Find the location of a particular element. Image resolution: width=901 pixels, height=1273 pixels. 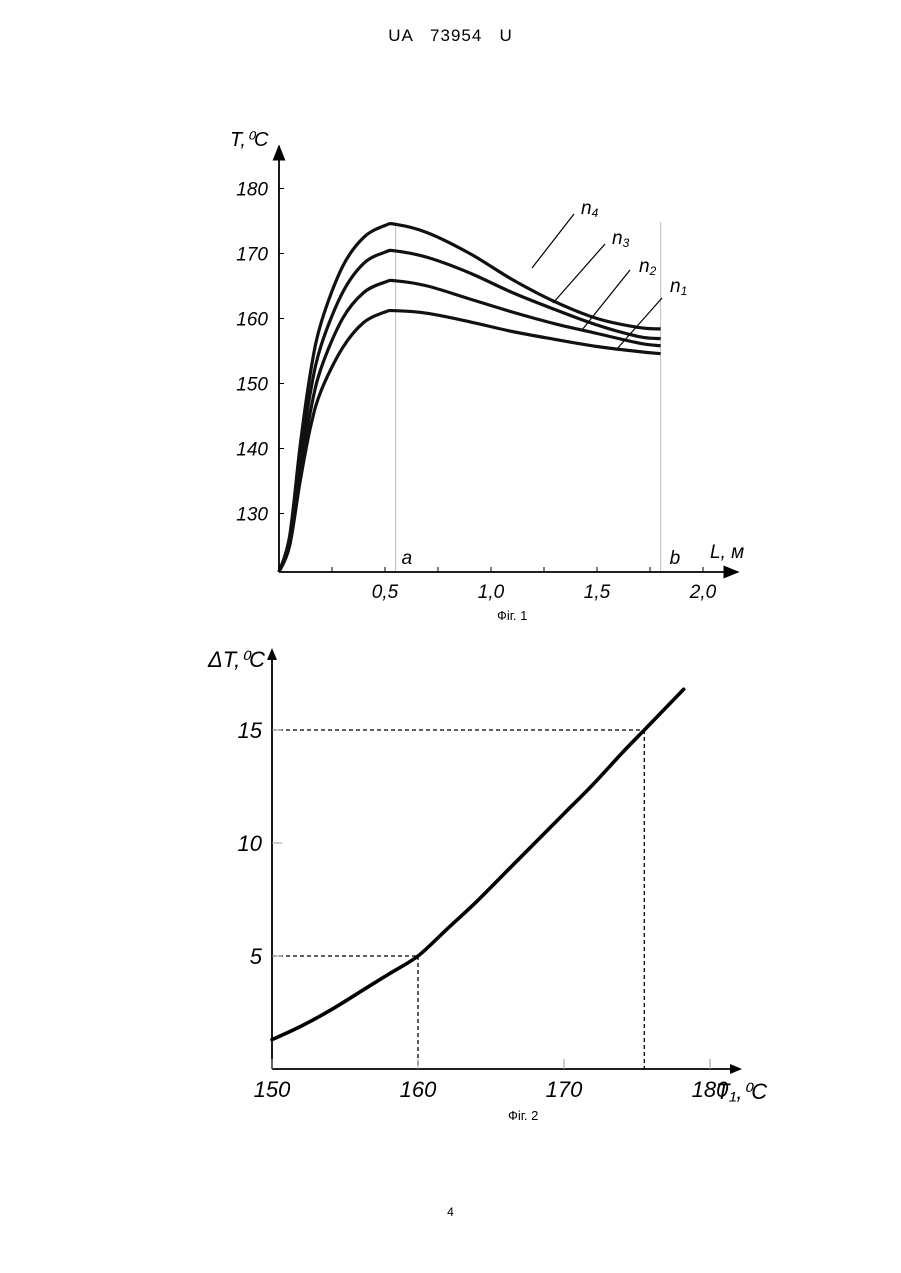

x-tick-label: 170 is located at coordinates (564, 1089).